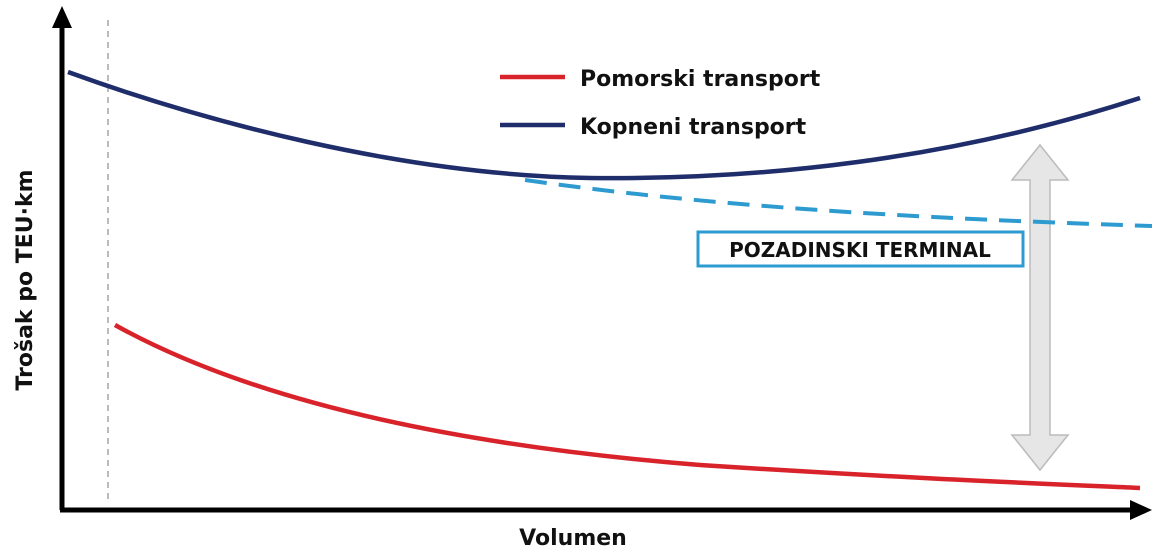  I want to click on annotation-box, so click(860, 249).